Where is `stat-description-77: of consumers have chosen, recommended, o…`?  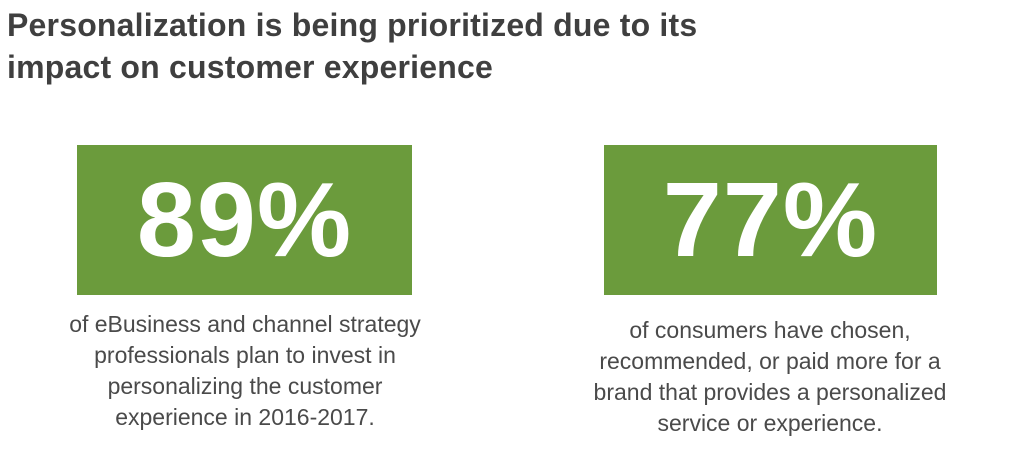 stat-description-77: of consumers have chosen, recommended, o… is located at coordinates (770, 377).